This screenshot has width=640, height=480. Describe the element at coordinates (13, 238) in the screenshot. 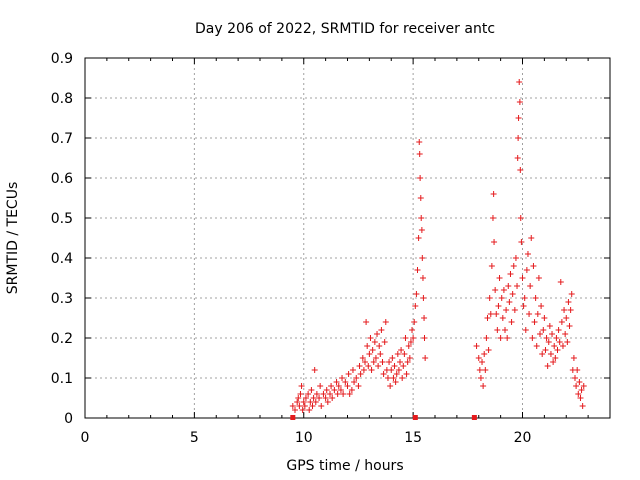

I see `y-axis-title: SRMTID / TECUs` at that location.